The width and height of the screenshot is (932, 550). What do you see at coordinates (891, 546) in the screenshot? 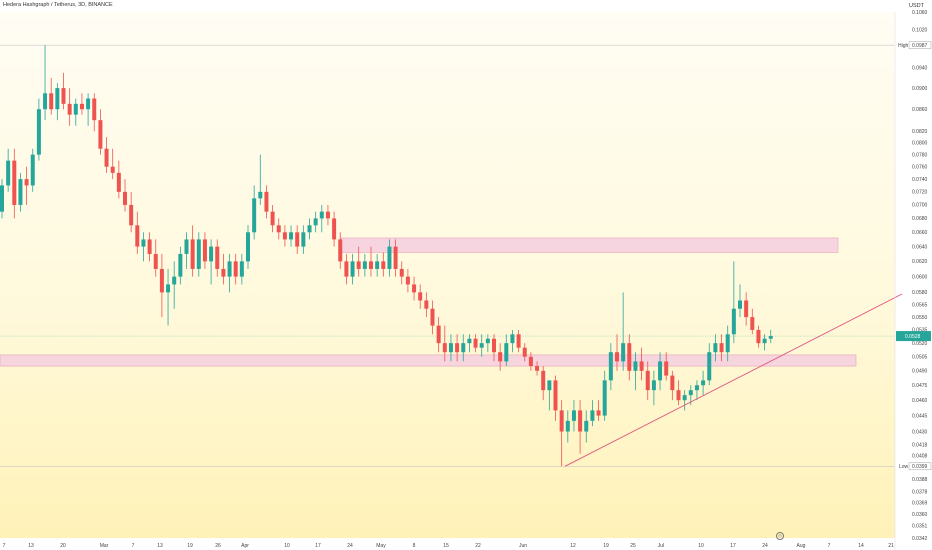
I see `x-tick-label: 21` at bounding box center [891, 546].